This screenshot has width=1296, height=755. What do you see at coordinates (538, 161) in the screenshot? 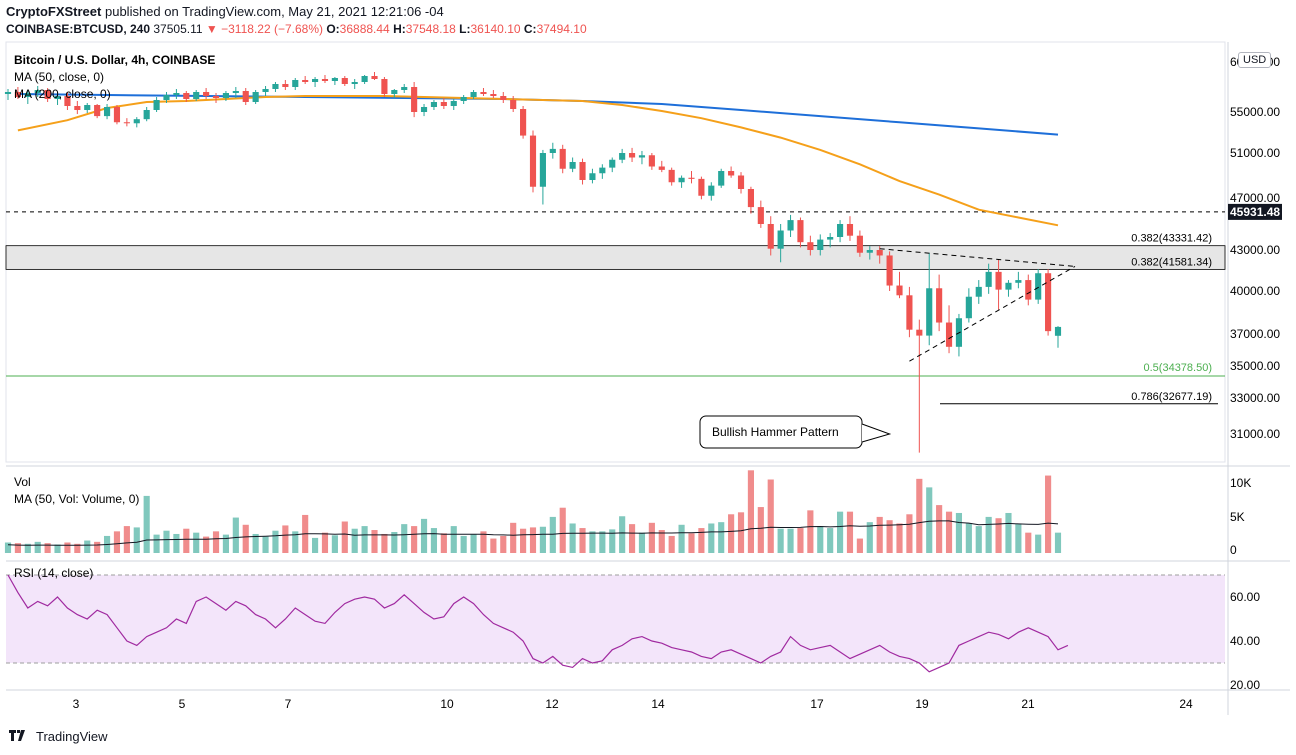
I see `ma50-line` at bounding box center [538, 161].